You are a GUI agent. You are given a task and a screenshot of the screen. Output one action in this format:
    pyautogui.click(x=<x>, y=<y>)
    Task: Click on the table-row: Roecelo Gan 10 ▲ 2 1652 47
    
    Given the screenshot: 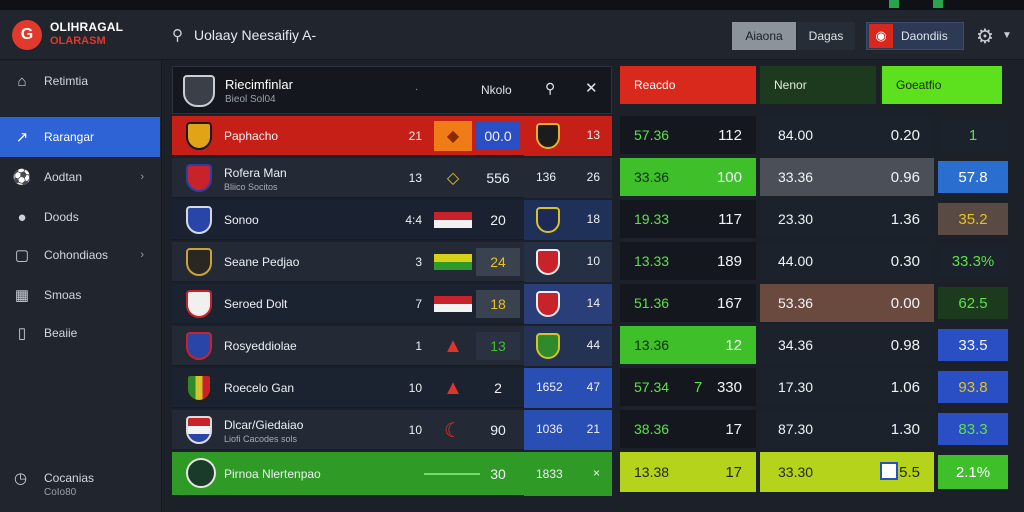 What is the action you would take?
    pyautogui.click(x=392, y=388)
    